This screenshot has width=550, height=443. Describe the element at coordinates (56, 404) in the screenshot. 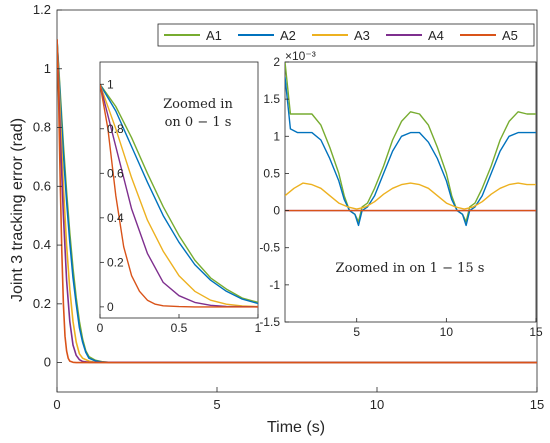

I see `main-xtick-label: 0` at that location.